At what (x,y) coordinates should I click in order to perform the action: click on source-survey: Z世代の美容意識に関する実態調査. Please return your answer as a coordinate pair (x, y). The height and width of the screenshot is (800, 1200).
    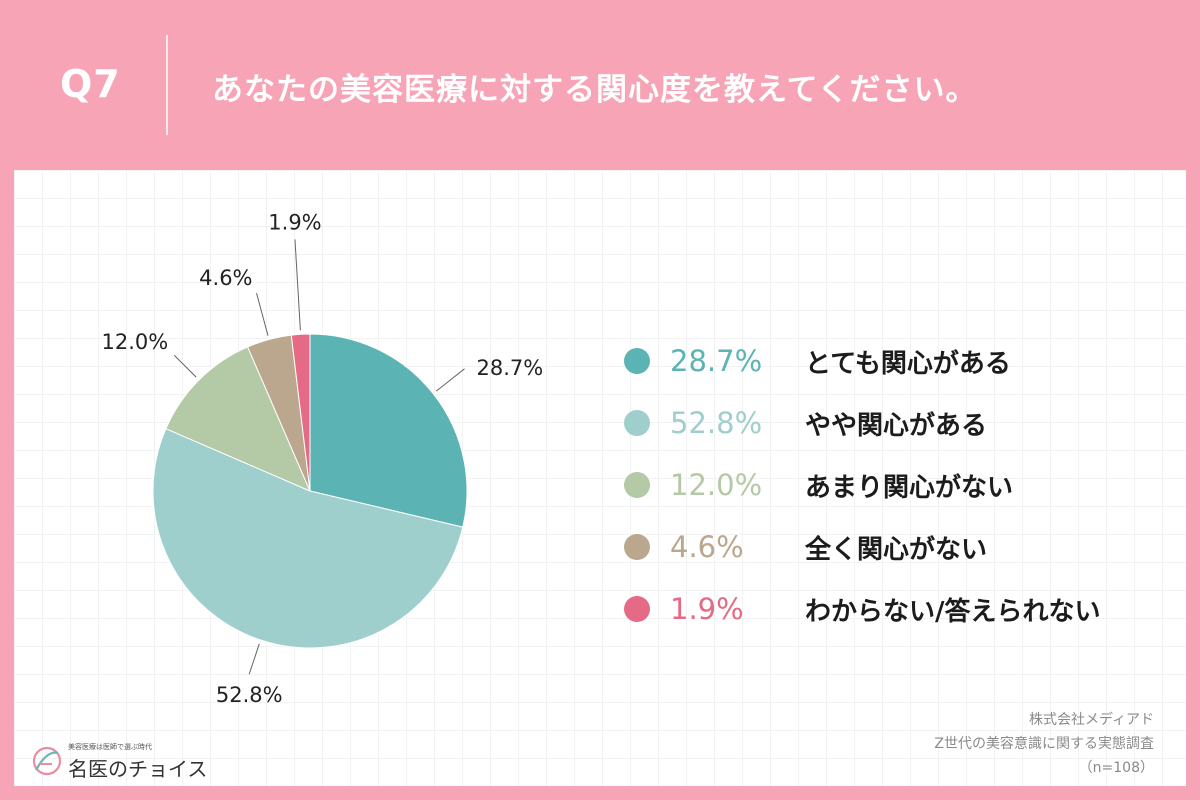
    Looking at the image, I should click on (1044, 744).